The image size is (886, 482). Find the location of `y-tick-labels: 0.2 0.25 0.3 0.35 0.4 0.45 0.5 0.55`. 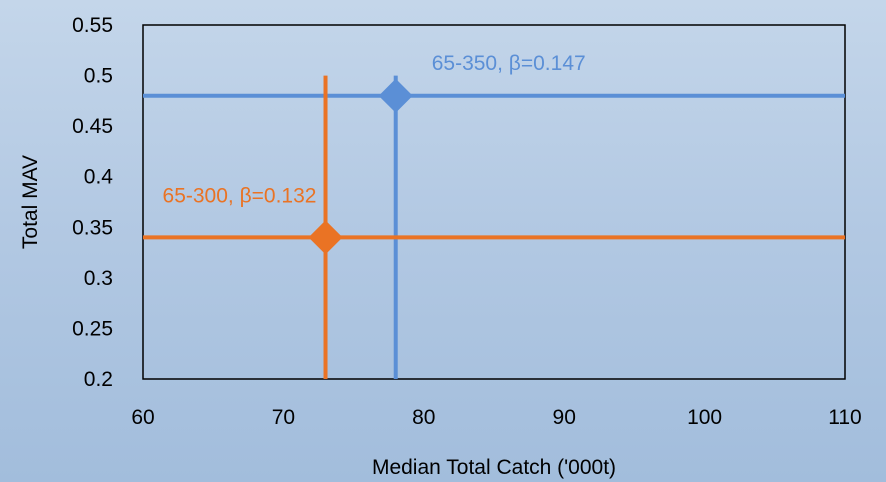

y-tick-labels: 0.2 0.25 0.3 0.35 0.4 0.45 0.5 0.55 is located at coordinates (92, 202).